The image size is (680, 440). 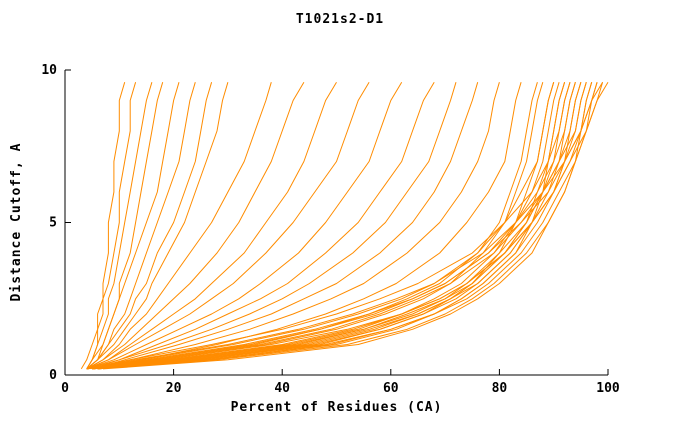 What do you see at coordinates (608, 388) in the screenshot?
I see `x-tick-label: 100` at bounding box center [608, 388].